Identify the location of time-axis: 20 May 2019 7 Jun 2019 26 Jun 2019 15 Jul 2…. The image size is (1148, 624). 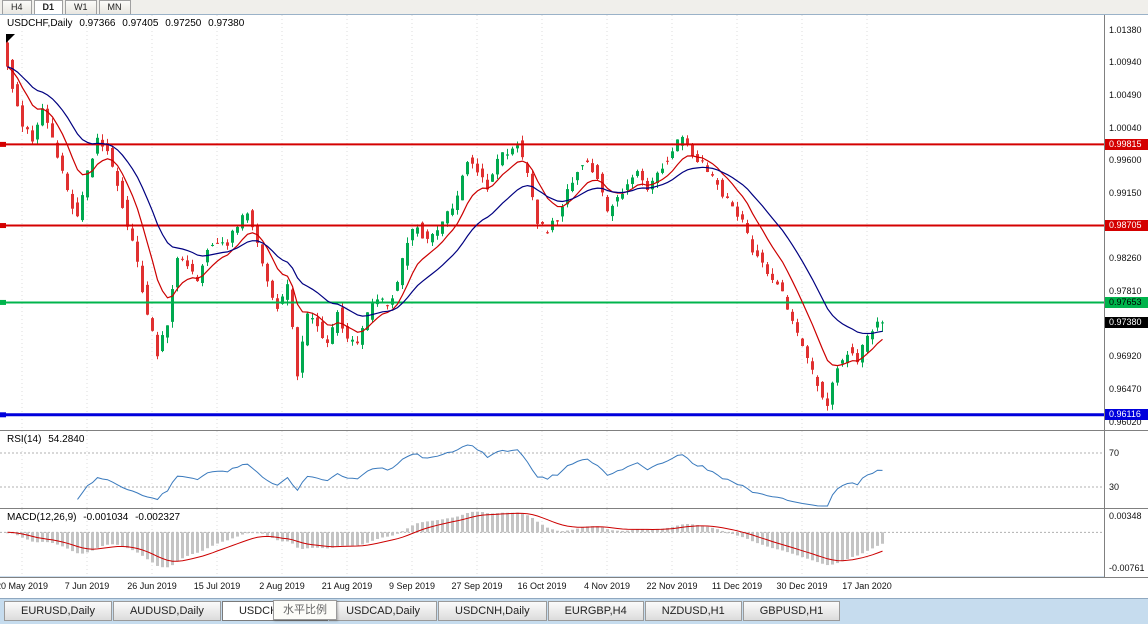
(574, 587).